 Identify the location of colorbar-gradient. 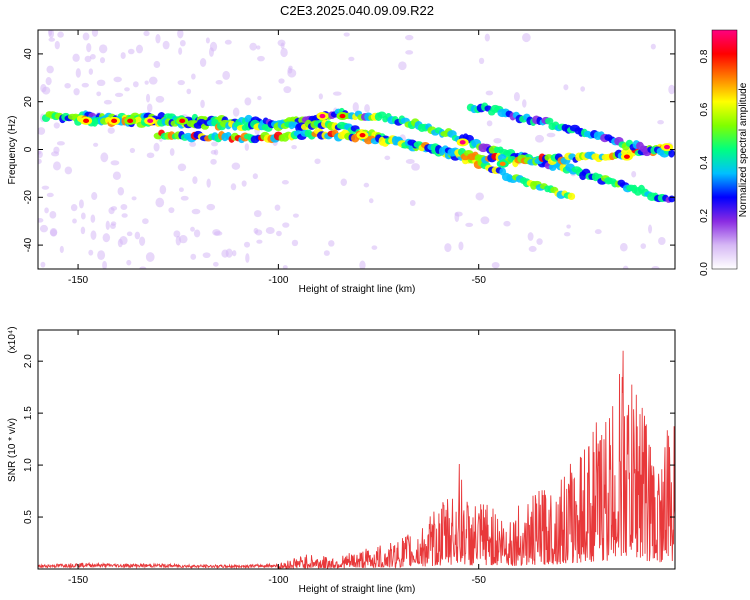
(724, 149).